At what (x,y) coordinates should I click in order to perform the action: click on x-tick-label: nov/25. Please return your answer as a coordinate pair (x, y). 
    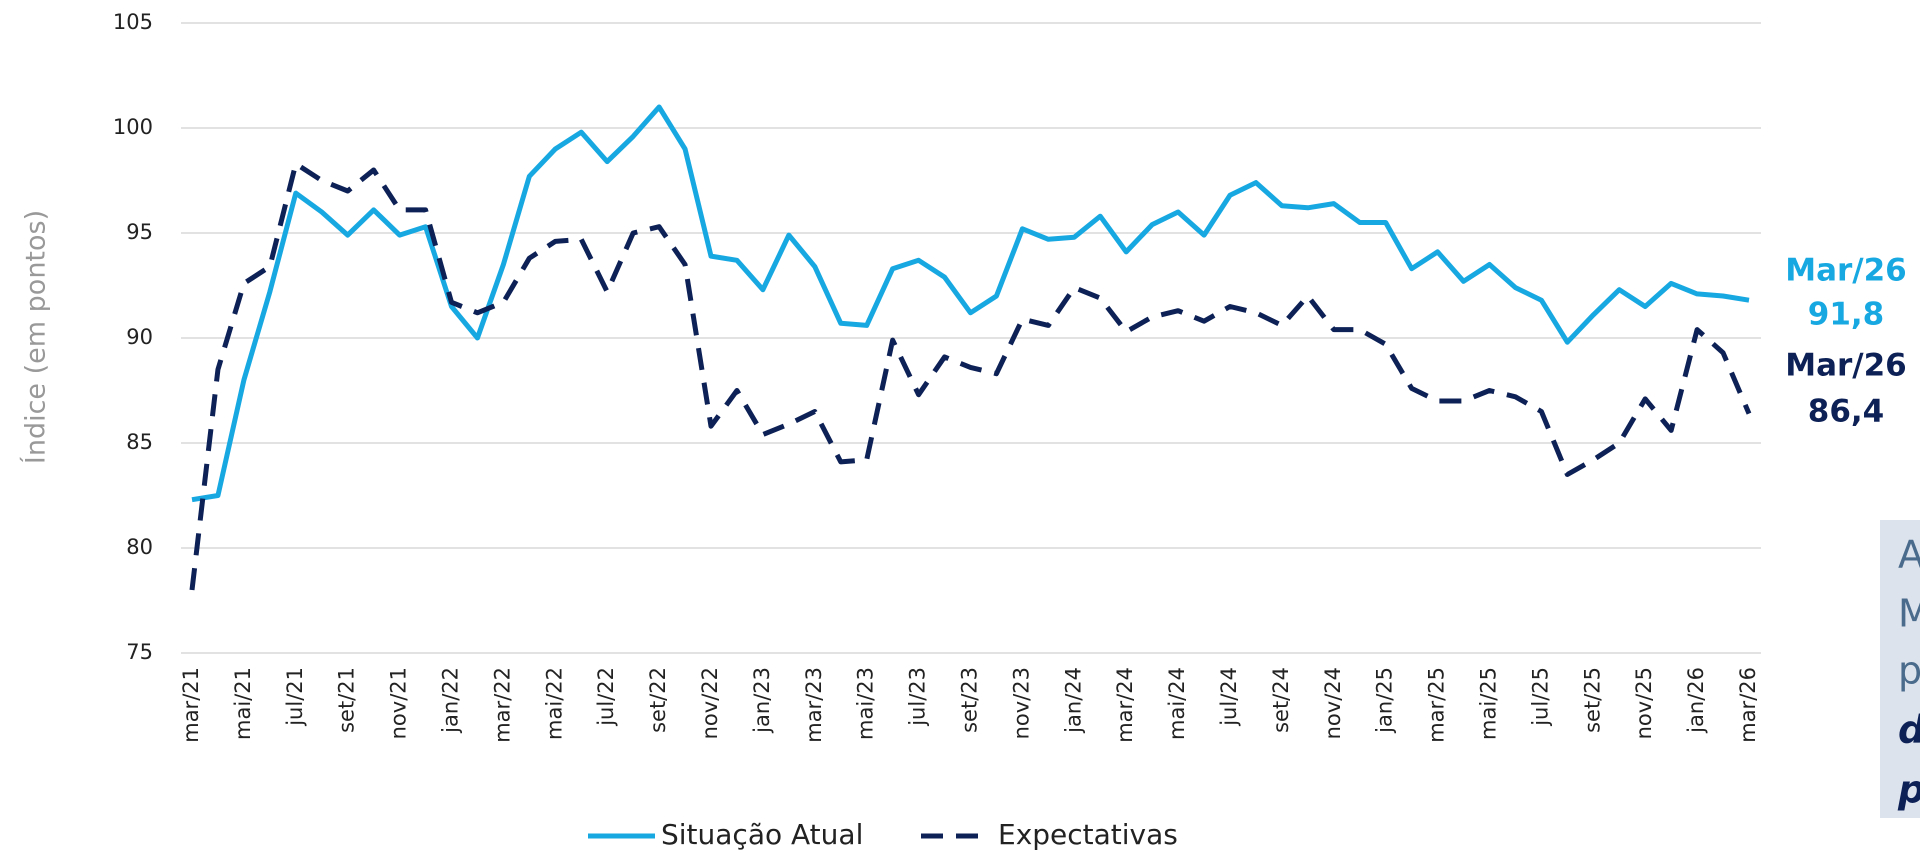
    Looking at the image, I should click on (1644, 703).